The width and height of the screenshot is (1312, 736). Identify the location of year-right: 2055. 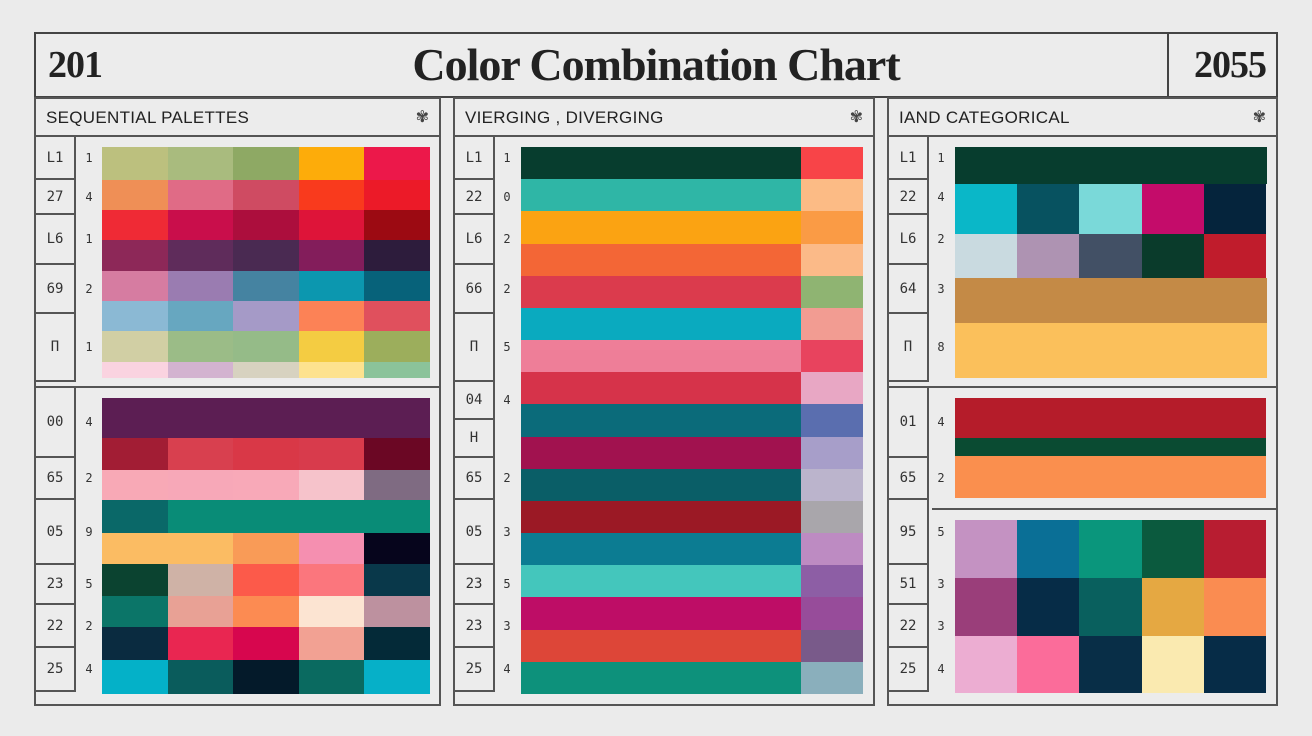
(1230, 65).